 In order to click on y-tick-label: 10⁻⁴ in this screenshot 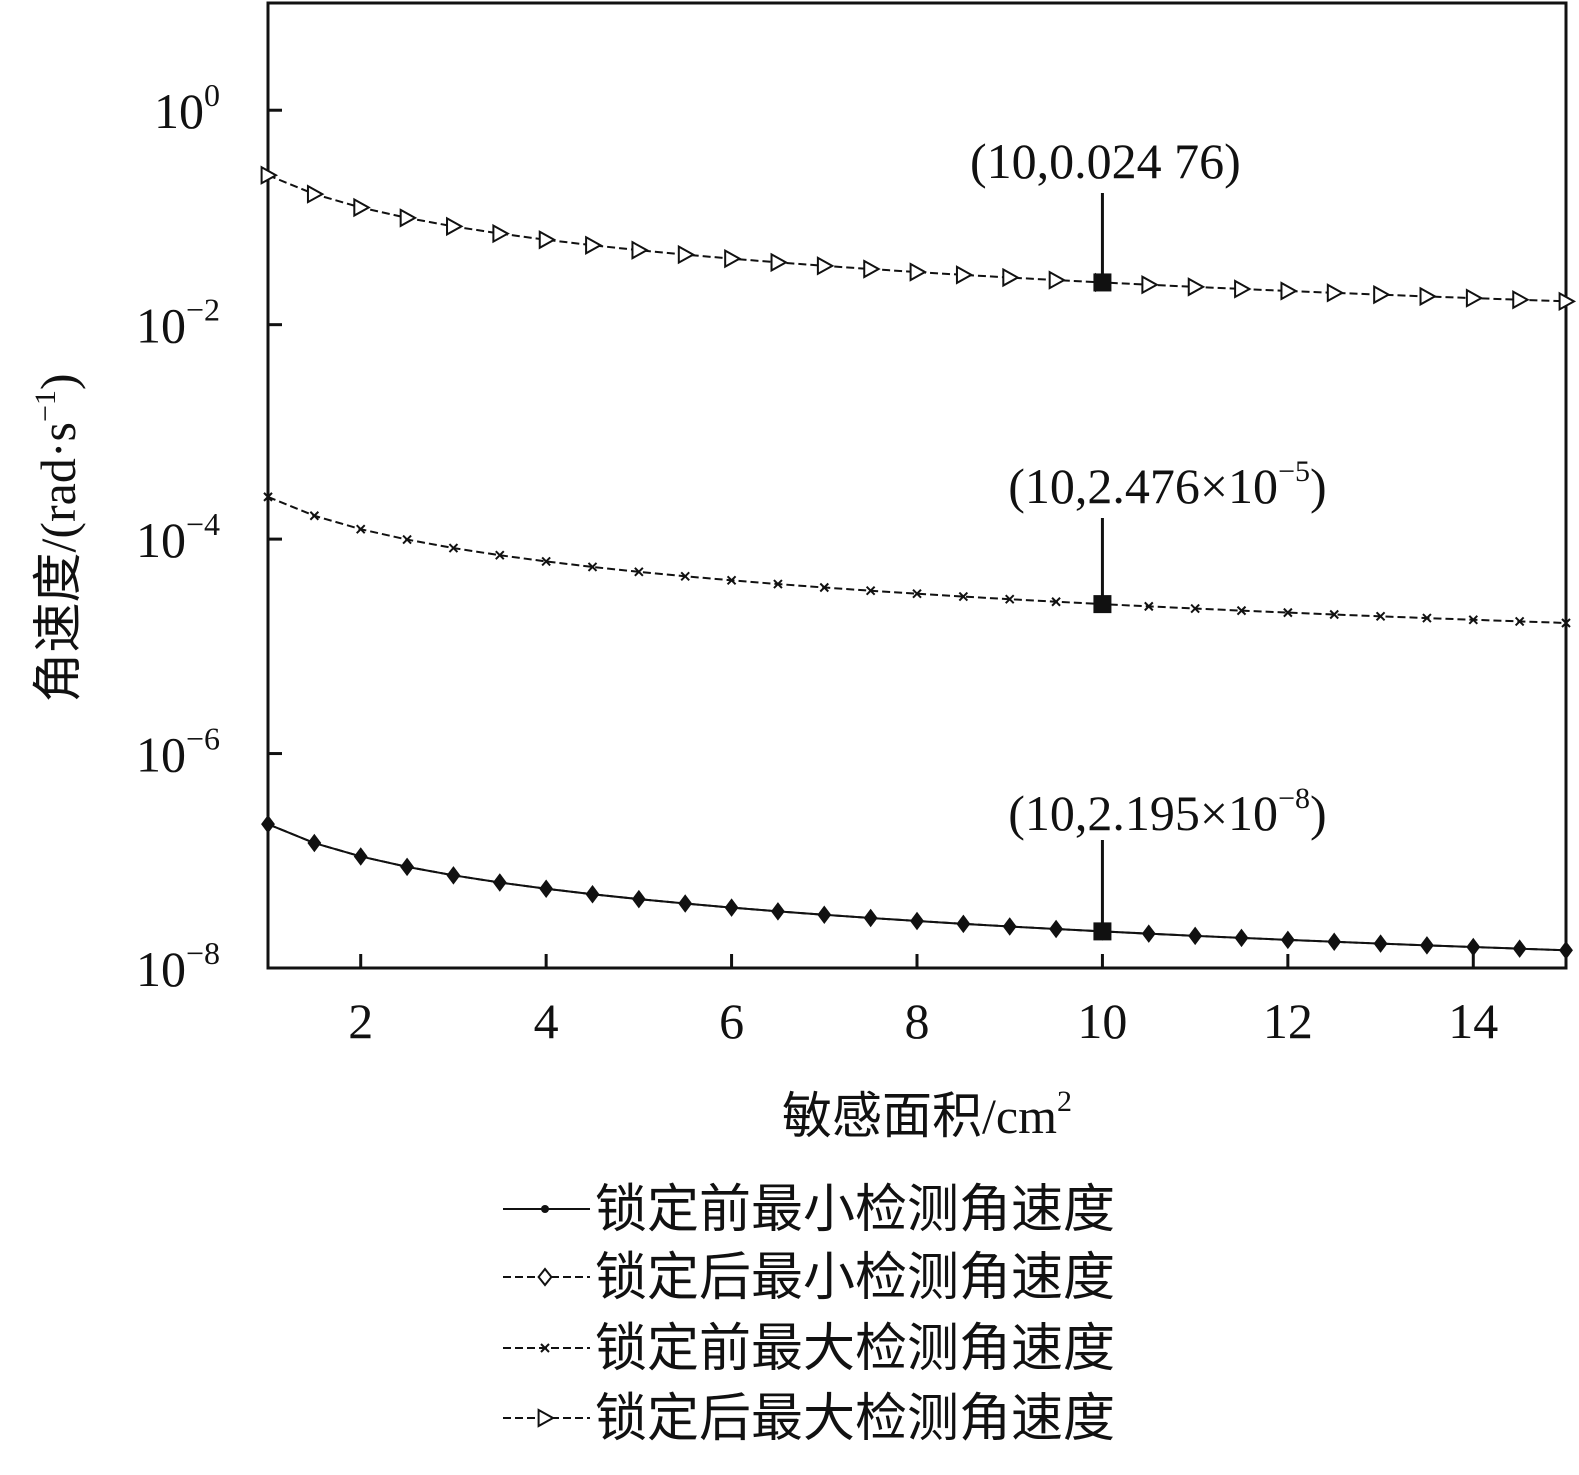, I will do `click(178, 537)`.